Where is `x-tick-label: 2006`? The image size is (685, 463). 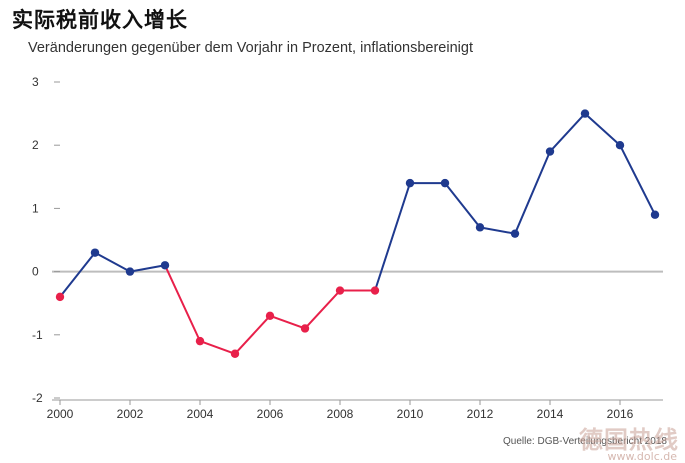
x-tick-label: 2006 is located at coordinates (270, 414).